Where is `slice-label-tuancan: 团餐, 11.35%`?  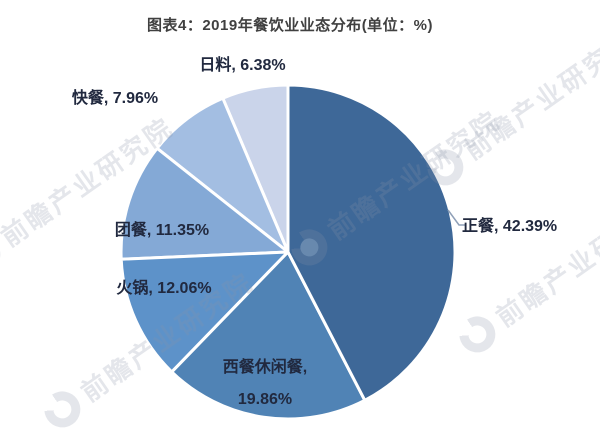
slice-label-tuancan: 团餐, 11.35% is located at coordinates (162, 230).